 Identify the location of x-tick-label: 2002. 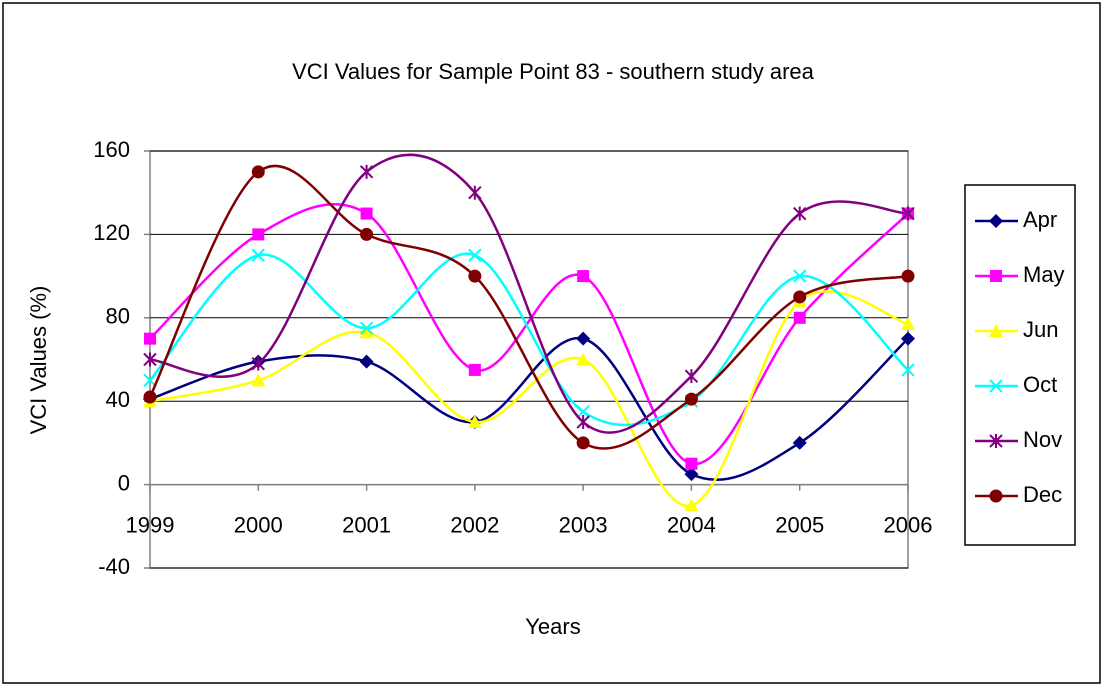
(474, 524).